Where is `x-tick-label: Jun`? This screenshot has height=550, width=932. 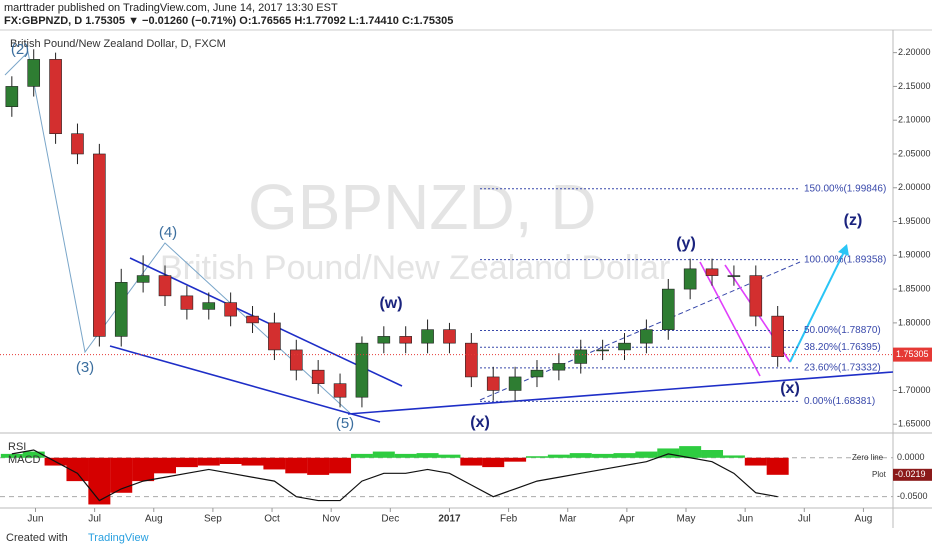
x-tick-label: Jun is located at coordinates (35, 519).